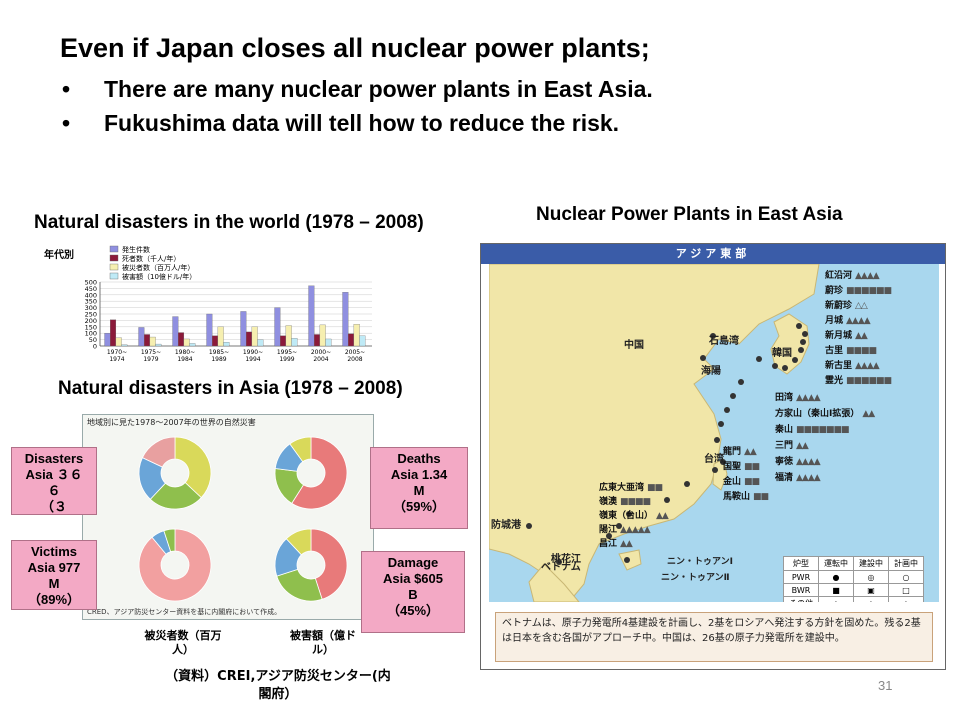 The height and width of the screenshot is (720, 960). What do you see at coordinates (714, 459) in the screenshot?
I see `map-label-taiwan: 台湾` at bounding box center [714, 459].